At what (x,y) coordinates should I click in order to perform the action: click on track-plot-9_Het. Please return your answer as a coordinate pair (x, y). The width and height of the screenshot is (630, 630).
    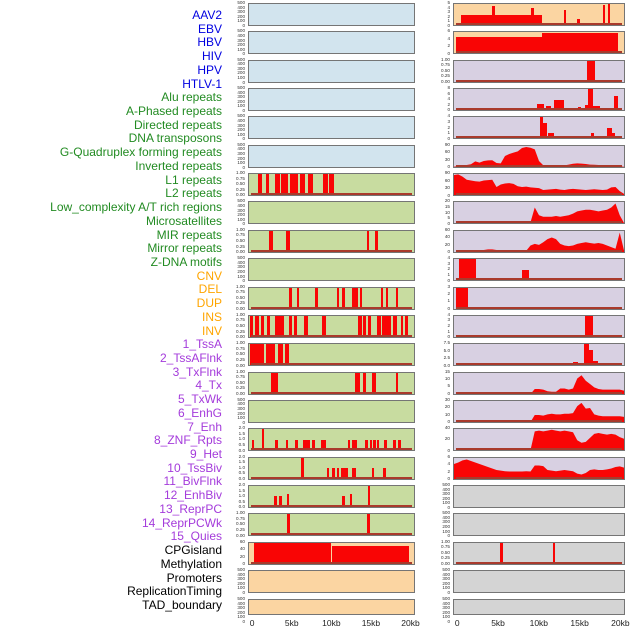
    Looking at the image, I should click on (539, 298).